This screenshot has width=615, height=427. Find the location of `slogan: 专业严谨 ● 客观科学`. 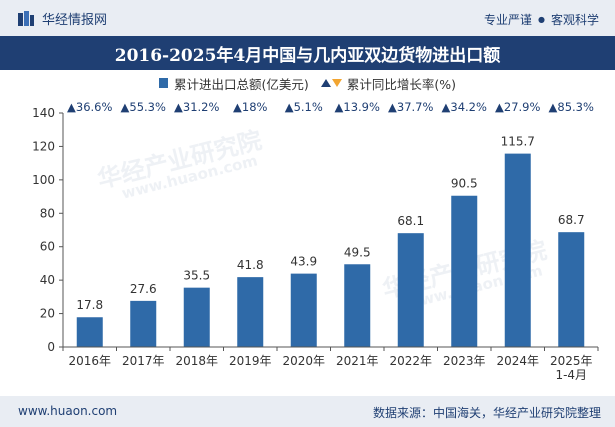

slogan: 专业严谨 ● 客观科学 is located at coordinates (541, 19).